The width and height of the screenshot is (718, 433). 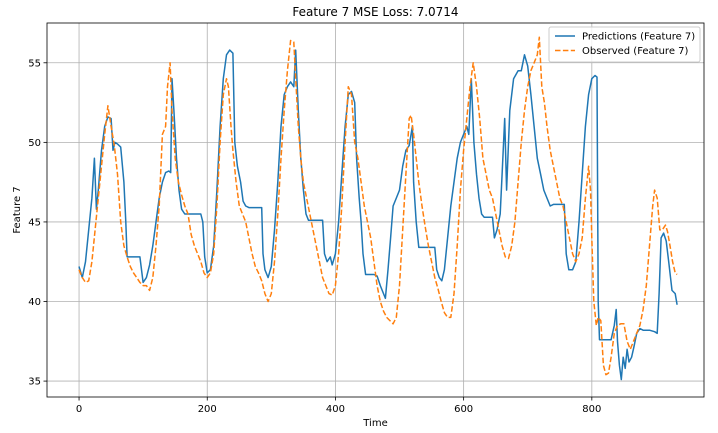 What do you see at coordinates (635, 51) in the screenshot?
I see `legend-label-observed: Observed (Feature 7)` at bounding box center [635, 51].